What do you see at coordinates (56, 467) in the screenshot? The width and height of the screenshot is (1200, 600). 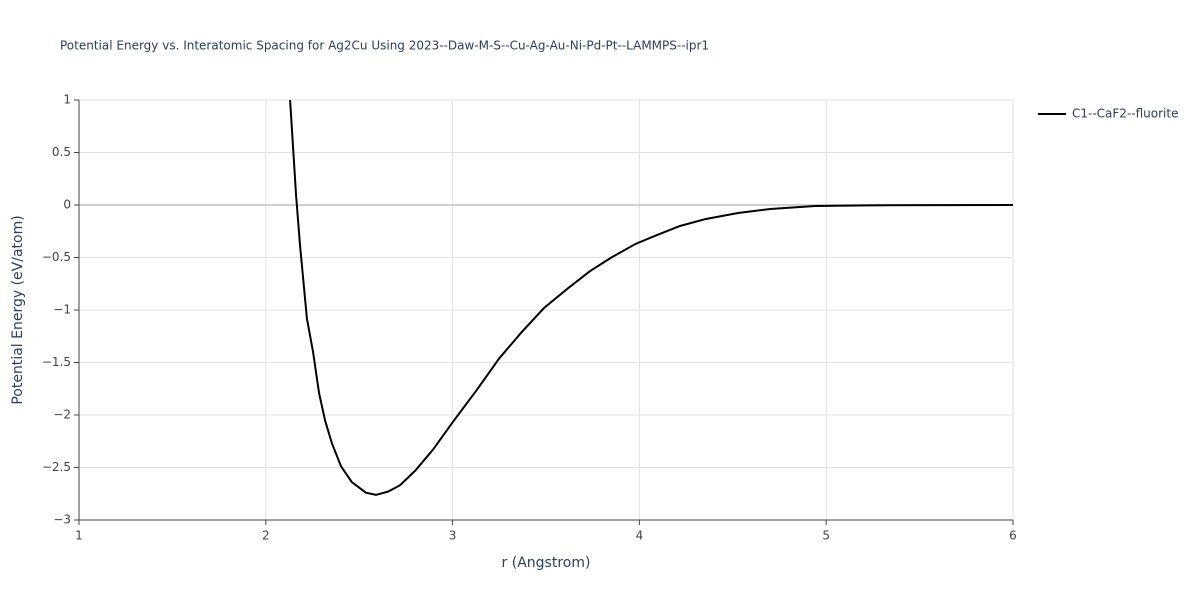 I see `y-tick-label: −2.5` at bounding box center [56, 467].